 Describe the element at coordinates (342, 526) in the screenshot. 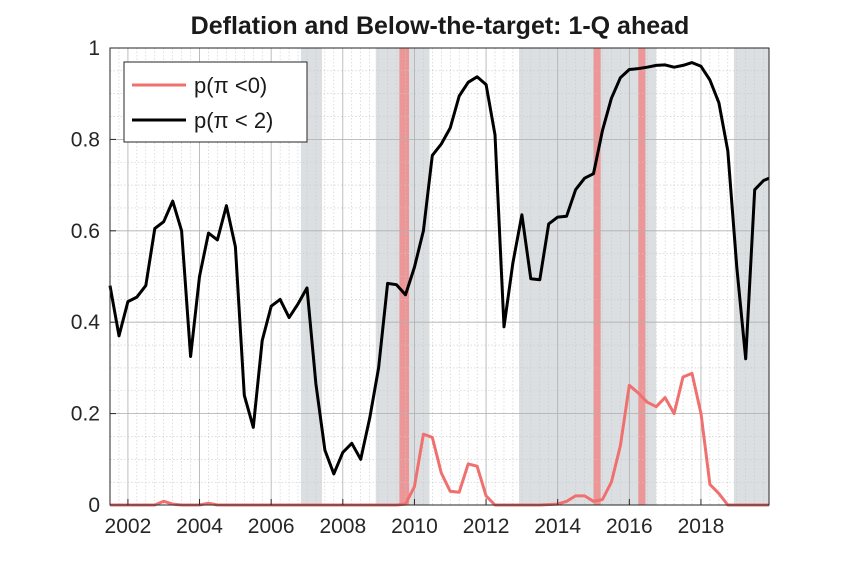

I see `x-tick-label: 2008` at that location.